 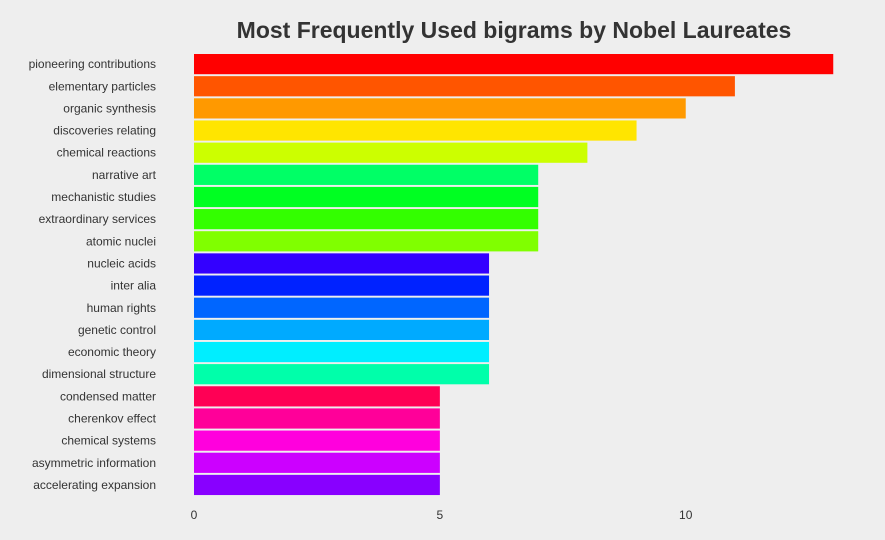 What do you see at coordinates (686, 515) in the screenshot?
I see `x-tick-label-2: 10` at bounding box center [686, 515].